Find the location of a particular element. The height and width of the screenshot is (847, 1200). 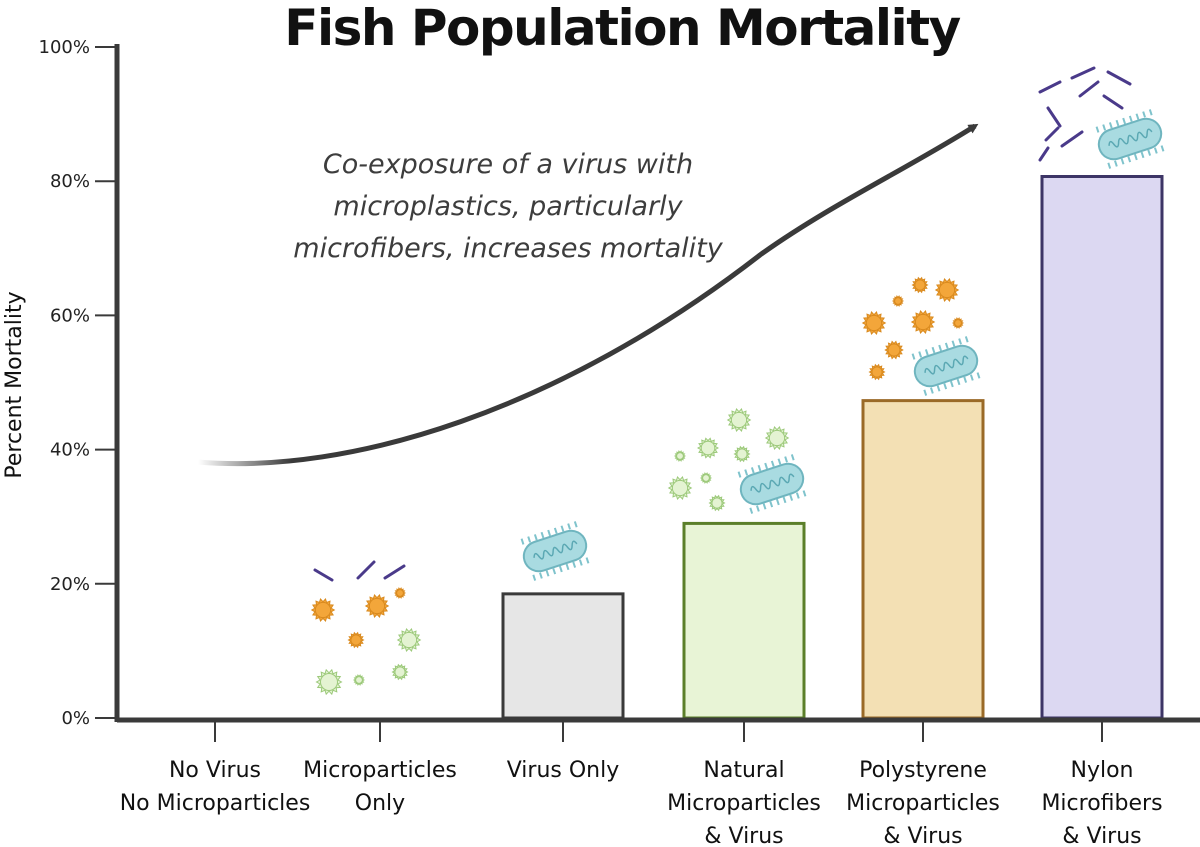

category-label: Natural Microparticles & Virus is located at coordinates (744, 802).